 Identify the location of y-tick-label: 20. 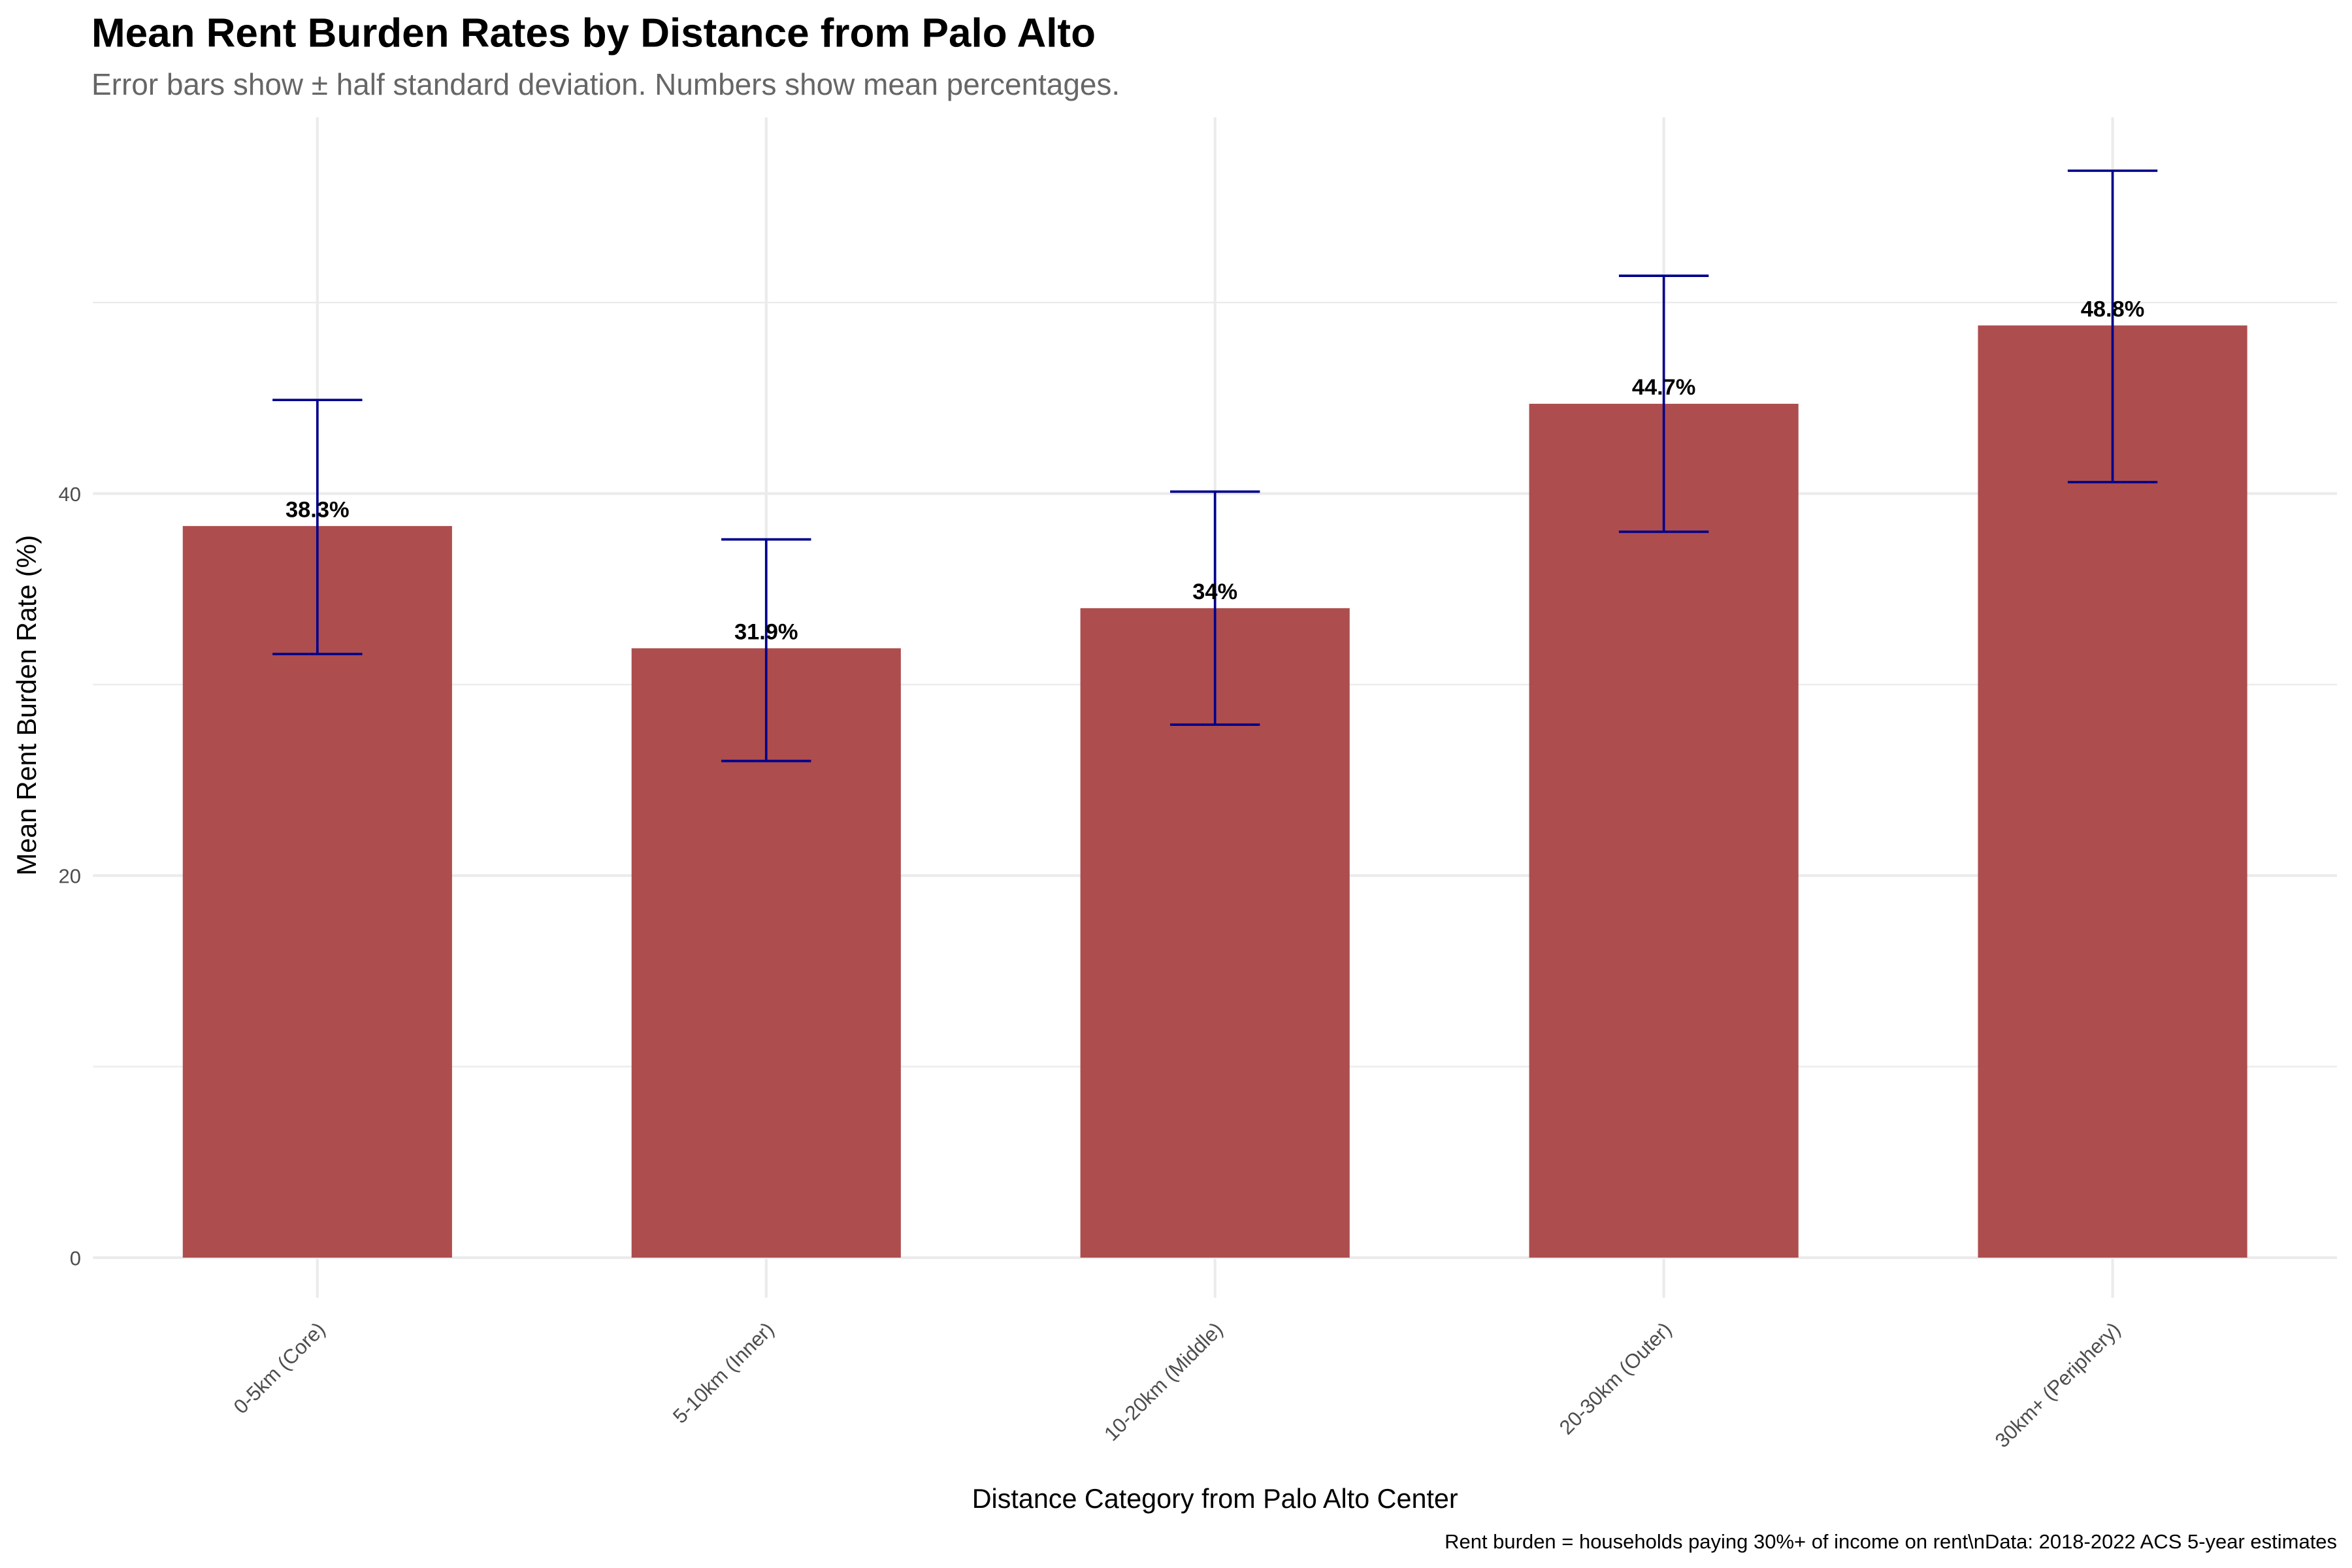
(70, 876).